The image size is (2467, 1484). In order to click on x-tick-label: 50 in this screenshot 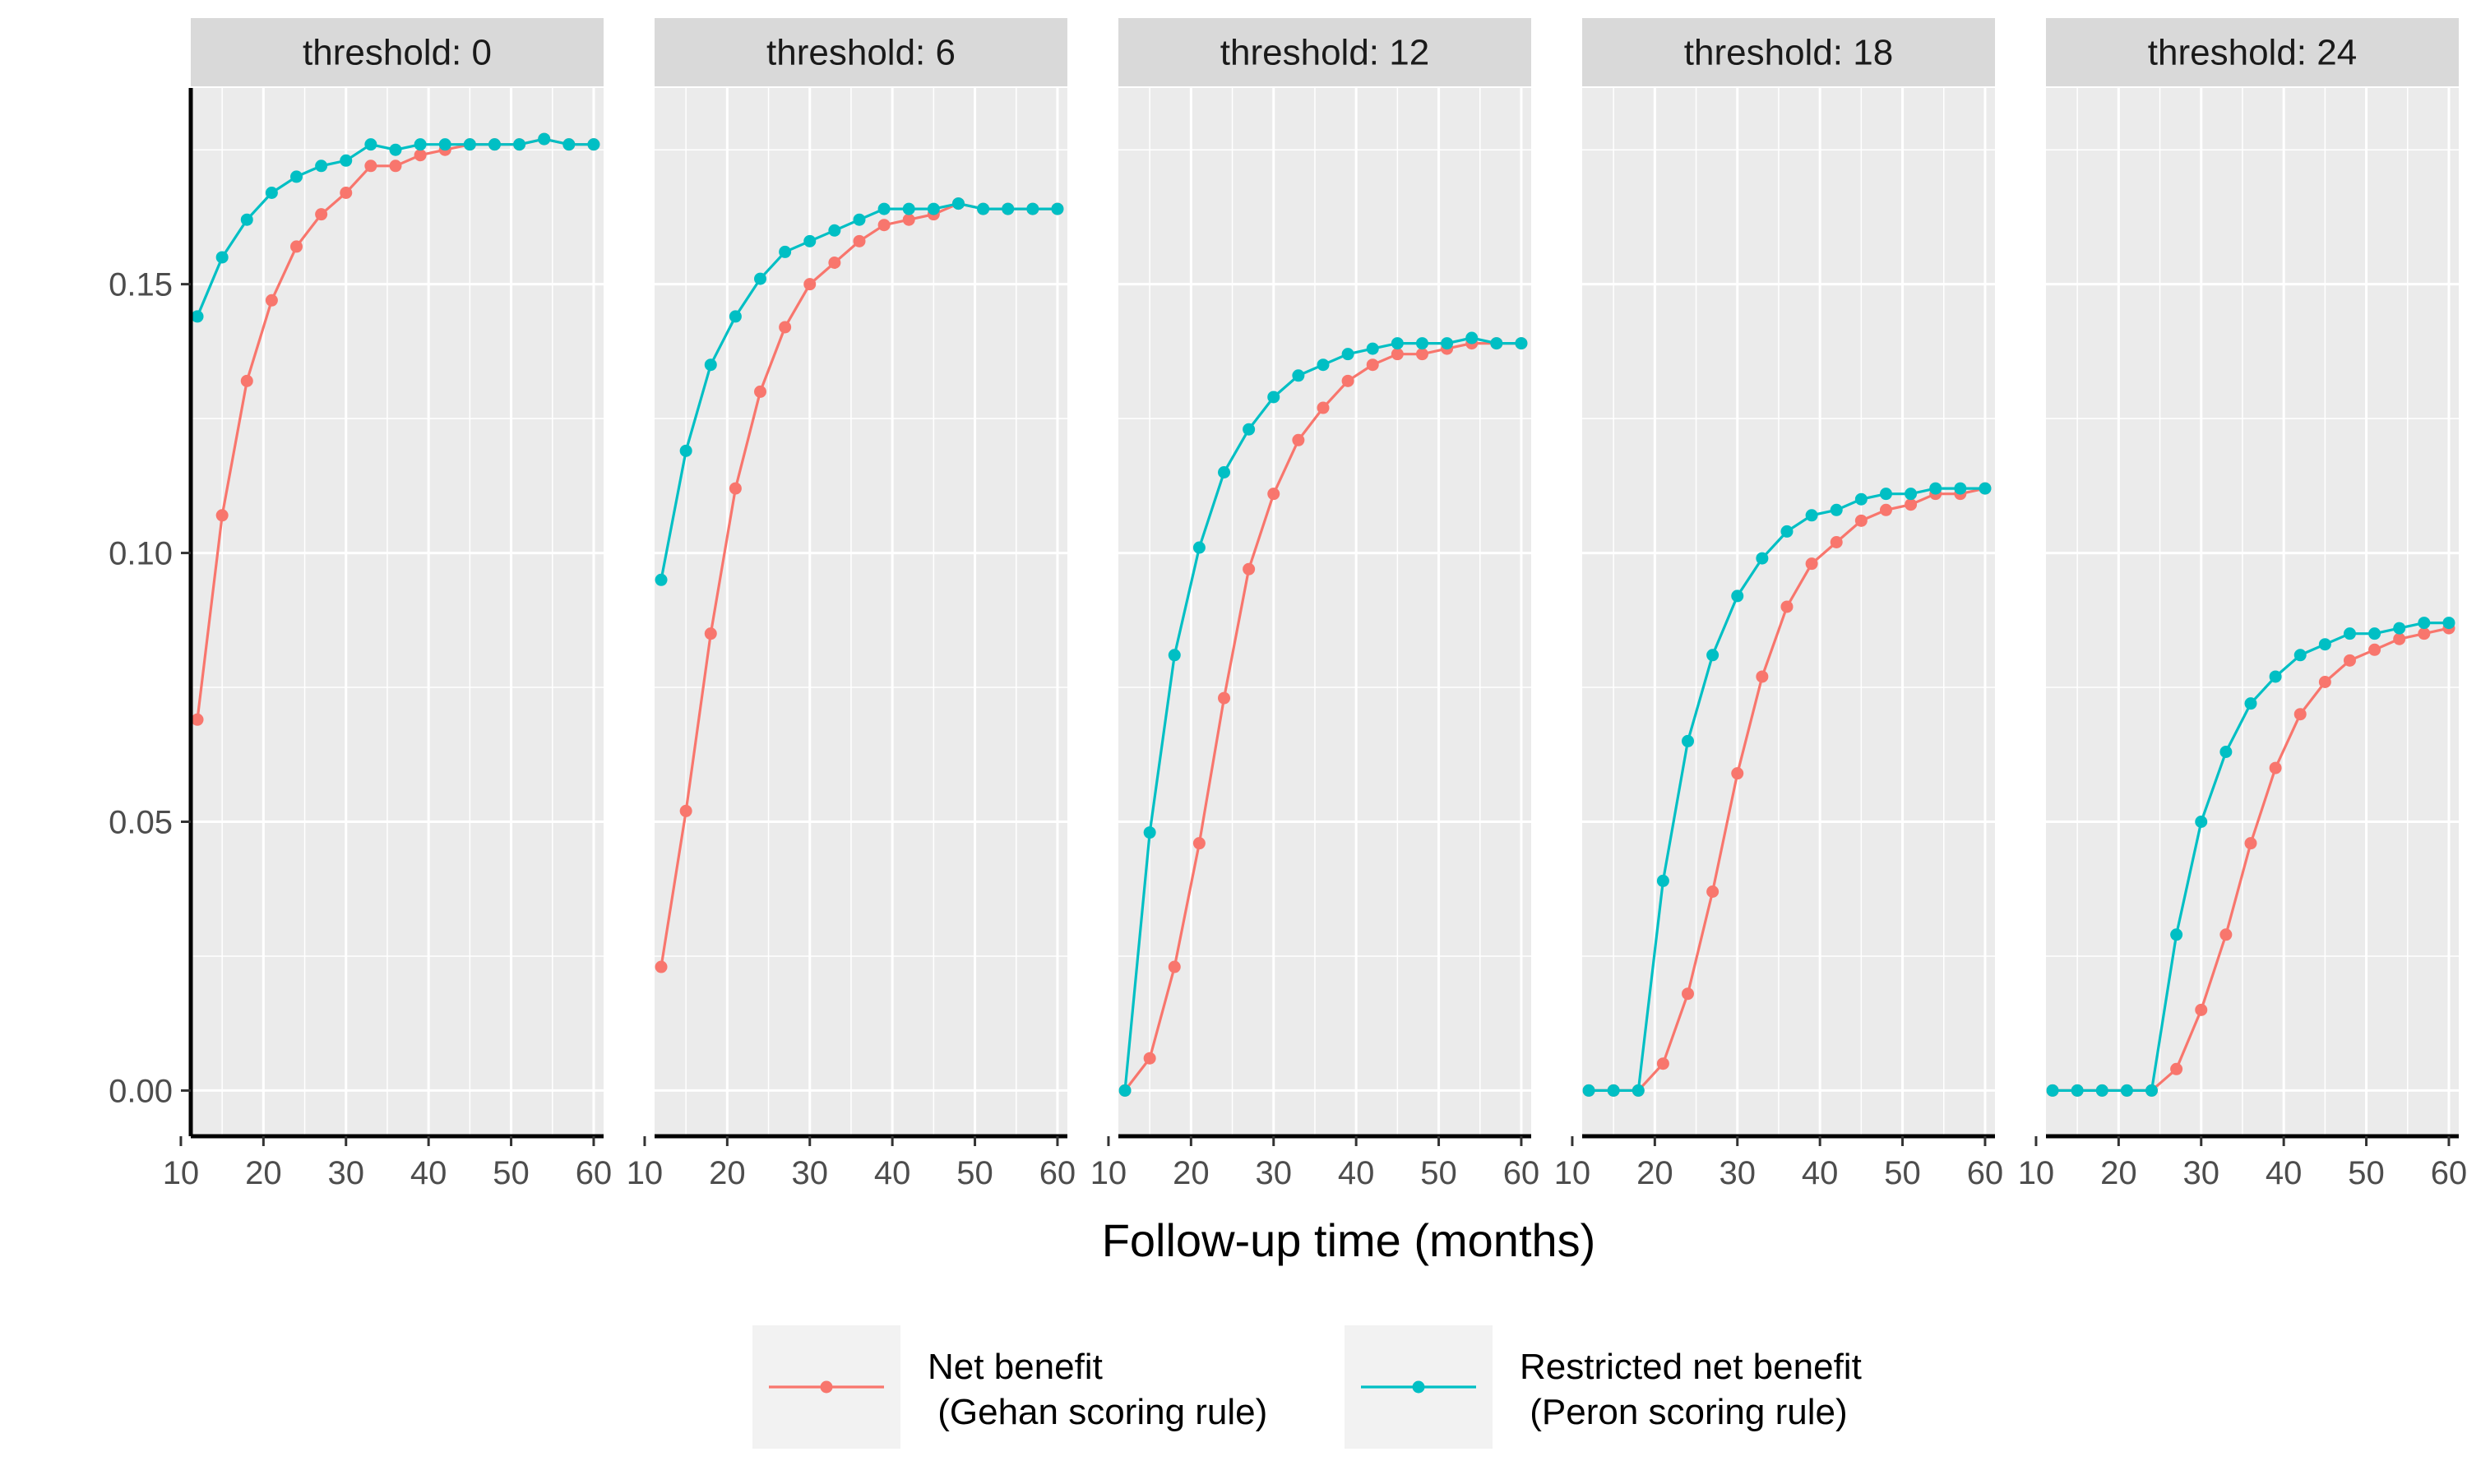, I will do `click(1438, 1173)`.